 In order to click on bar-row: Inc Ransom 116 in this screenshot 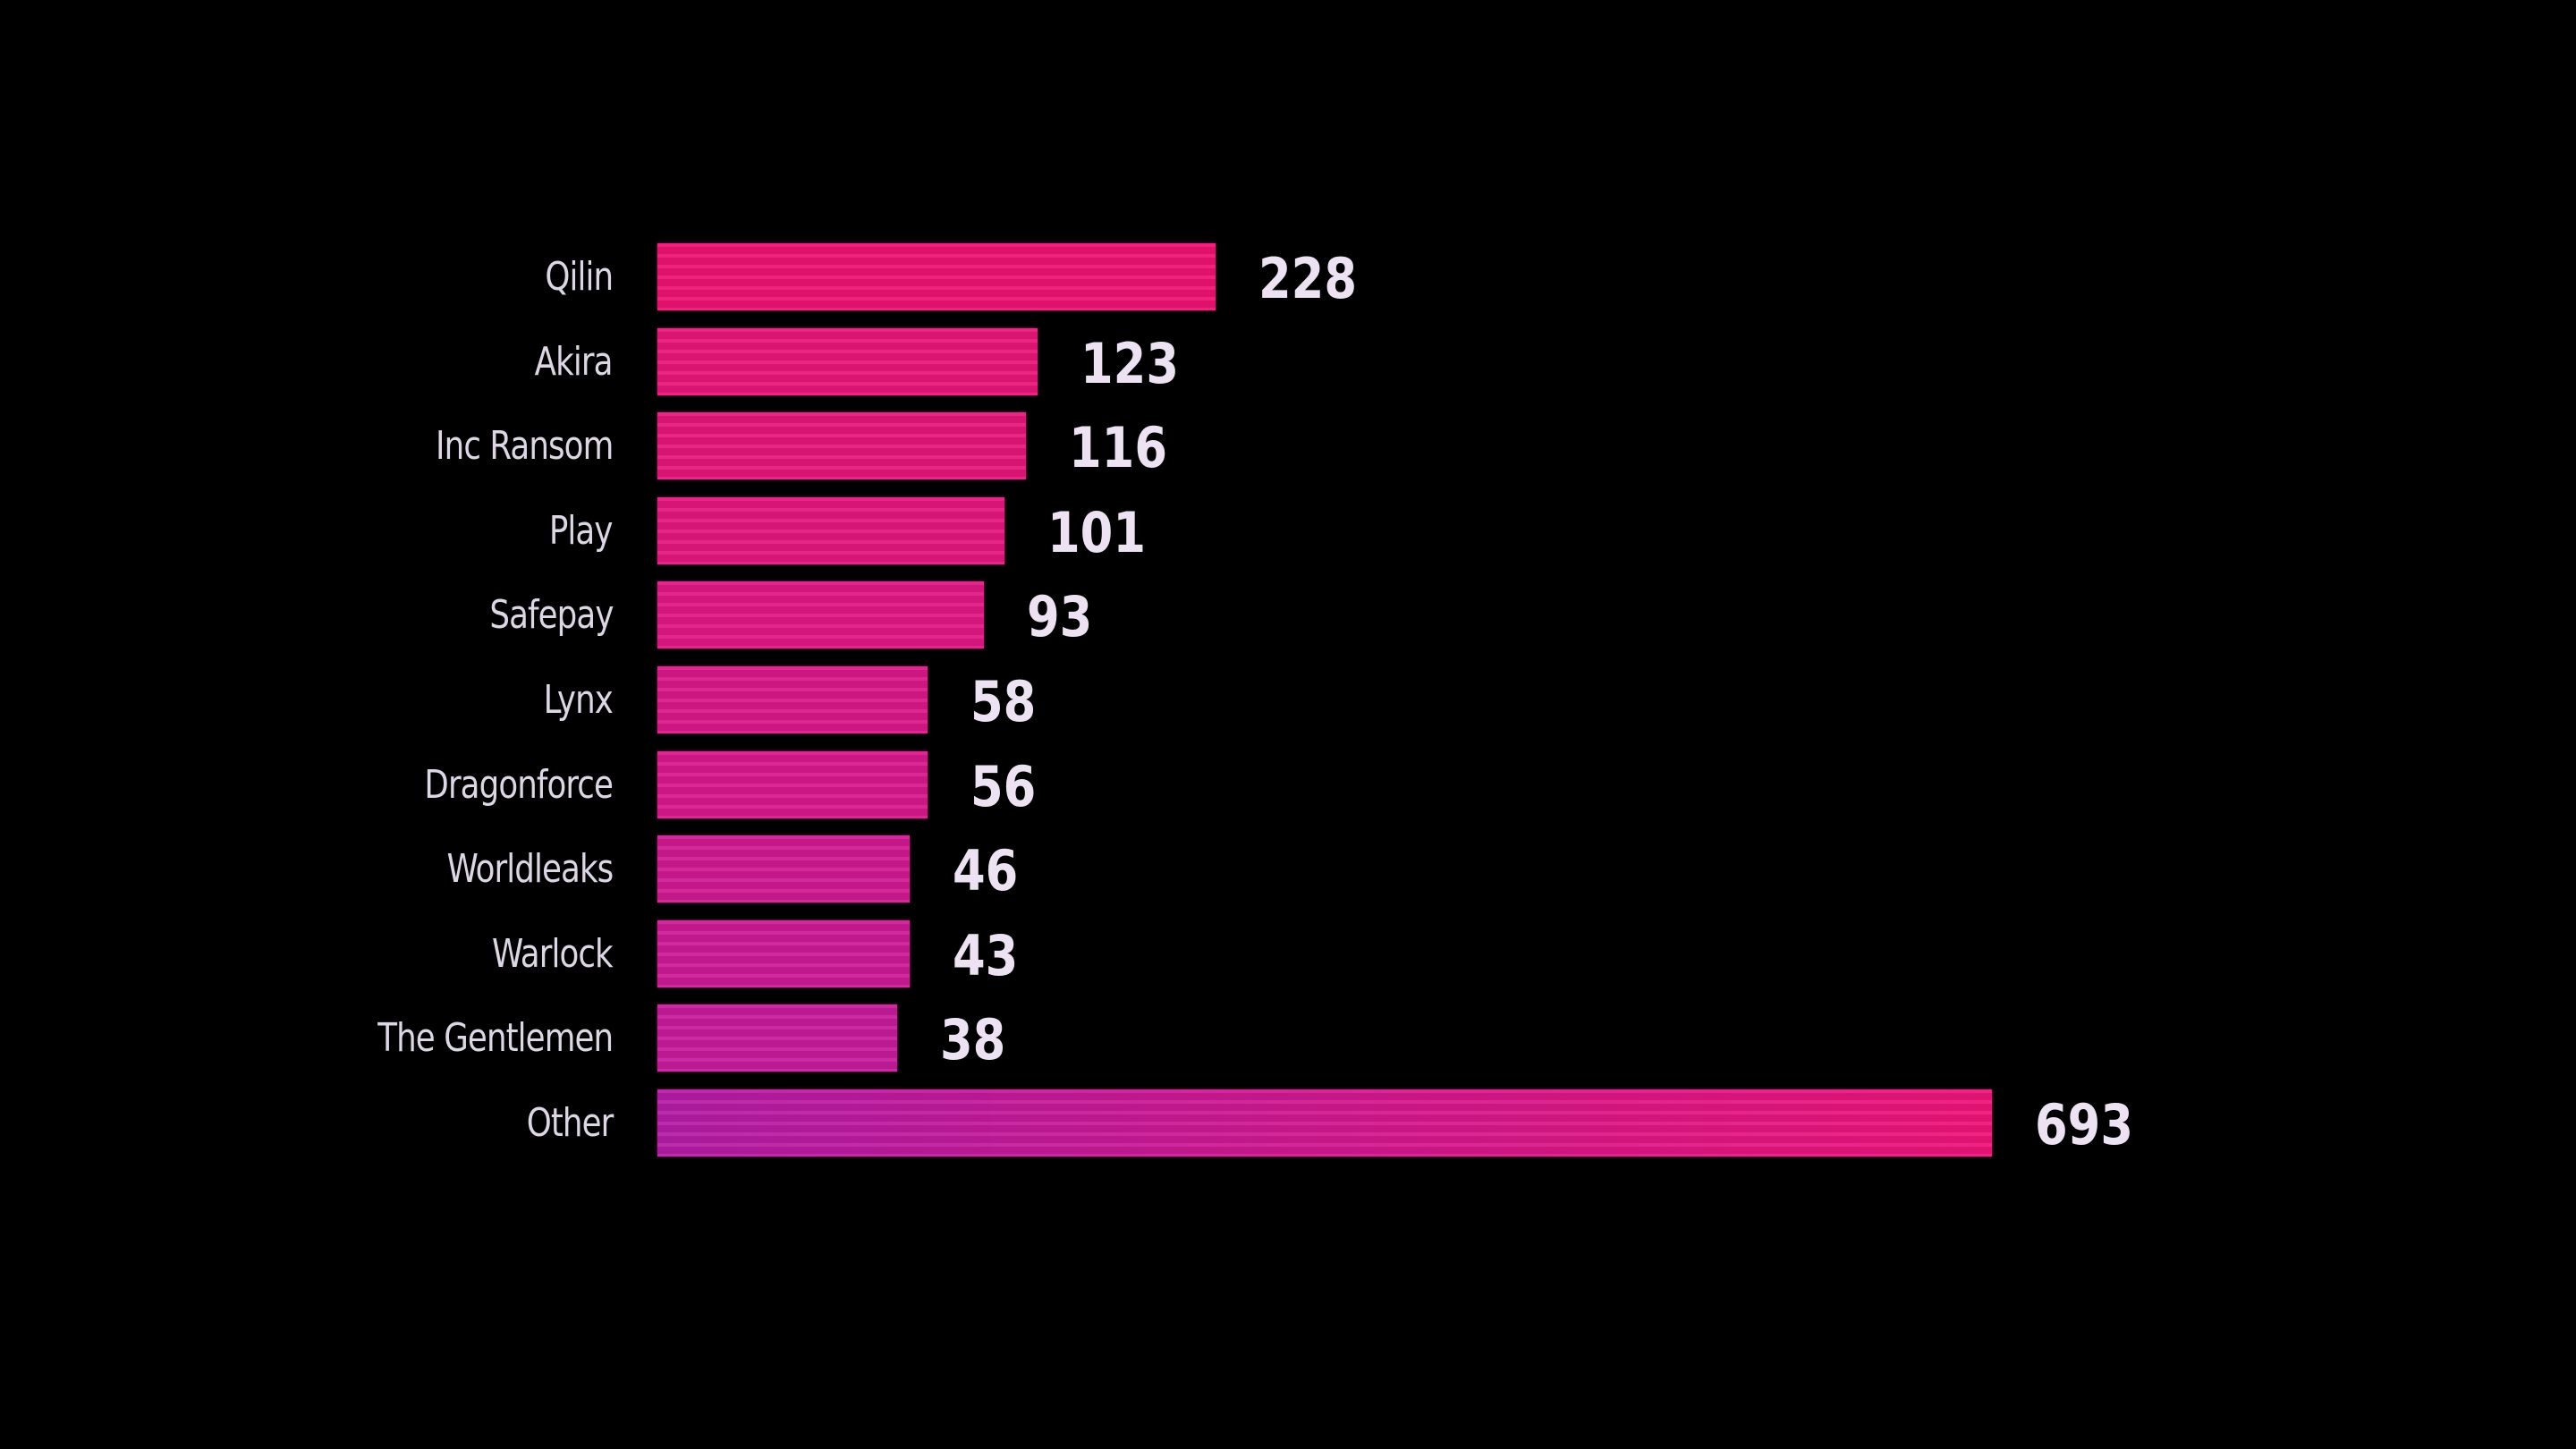, I will do `click(1288, 446)`.